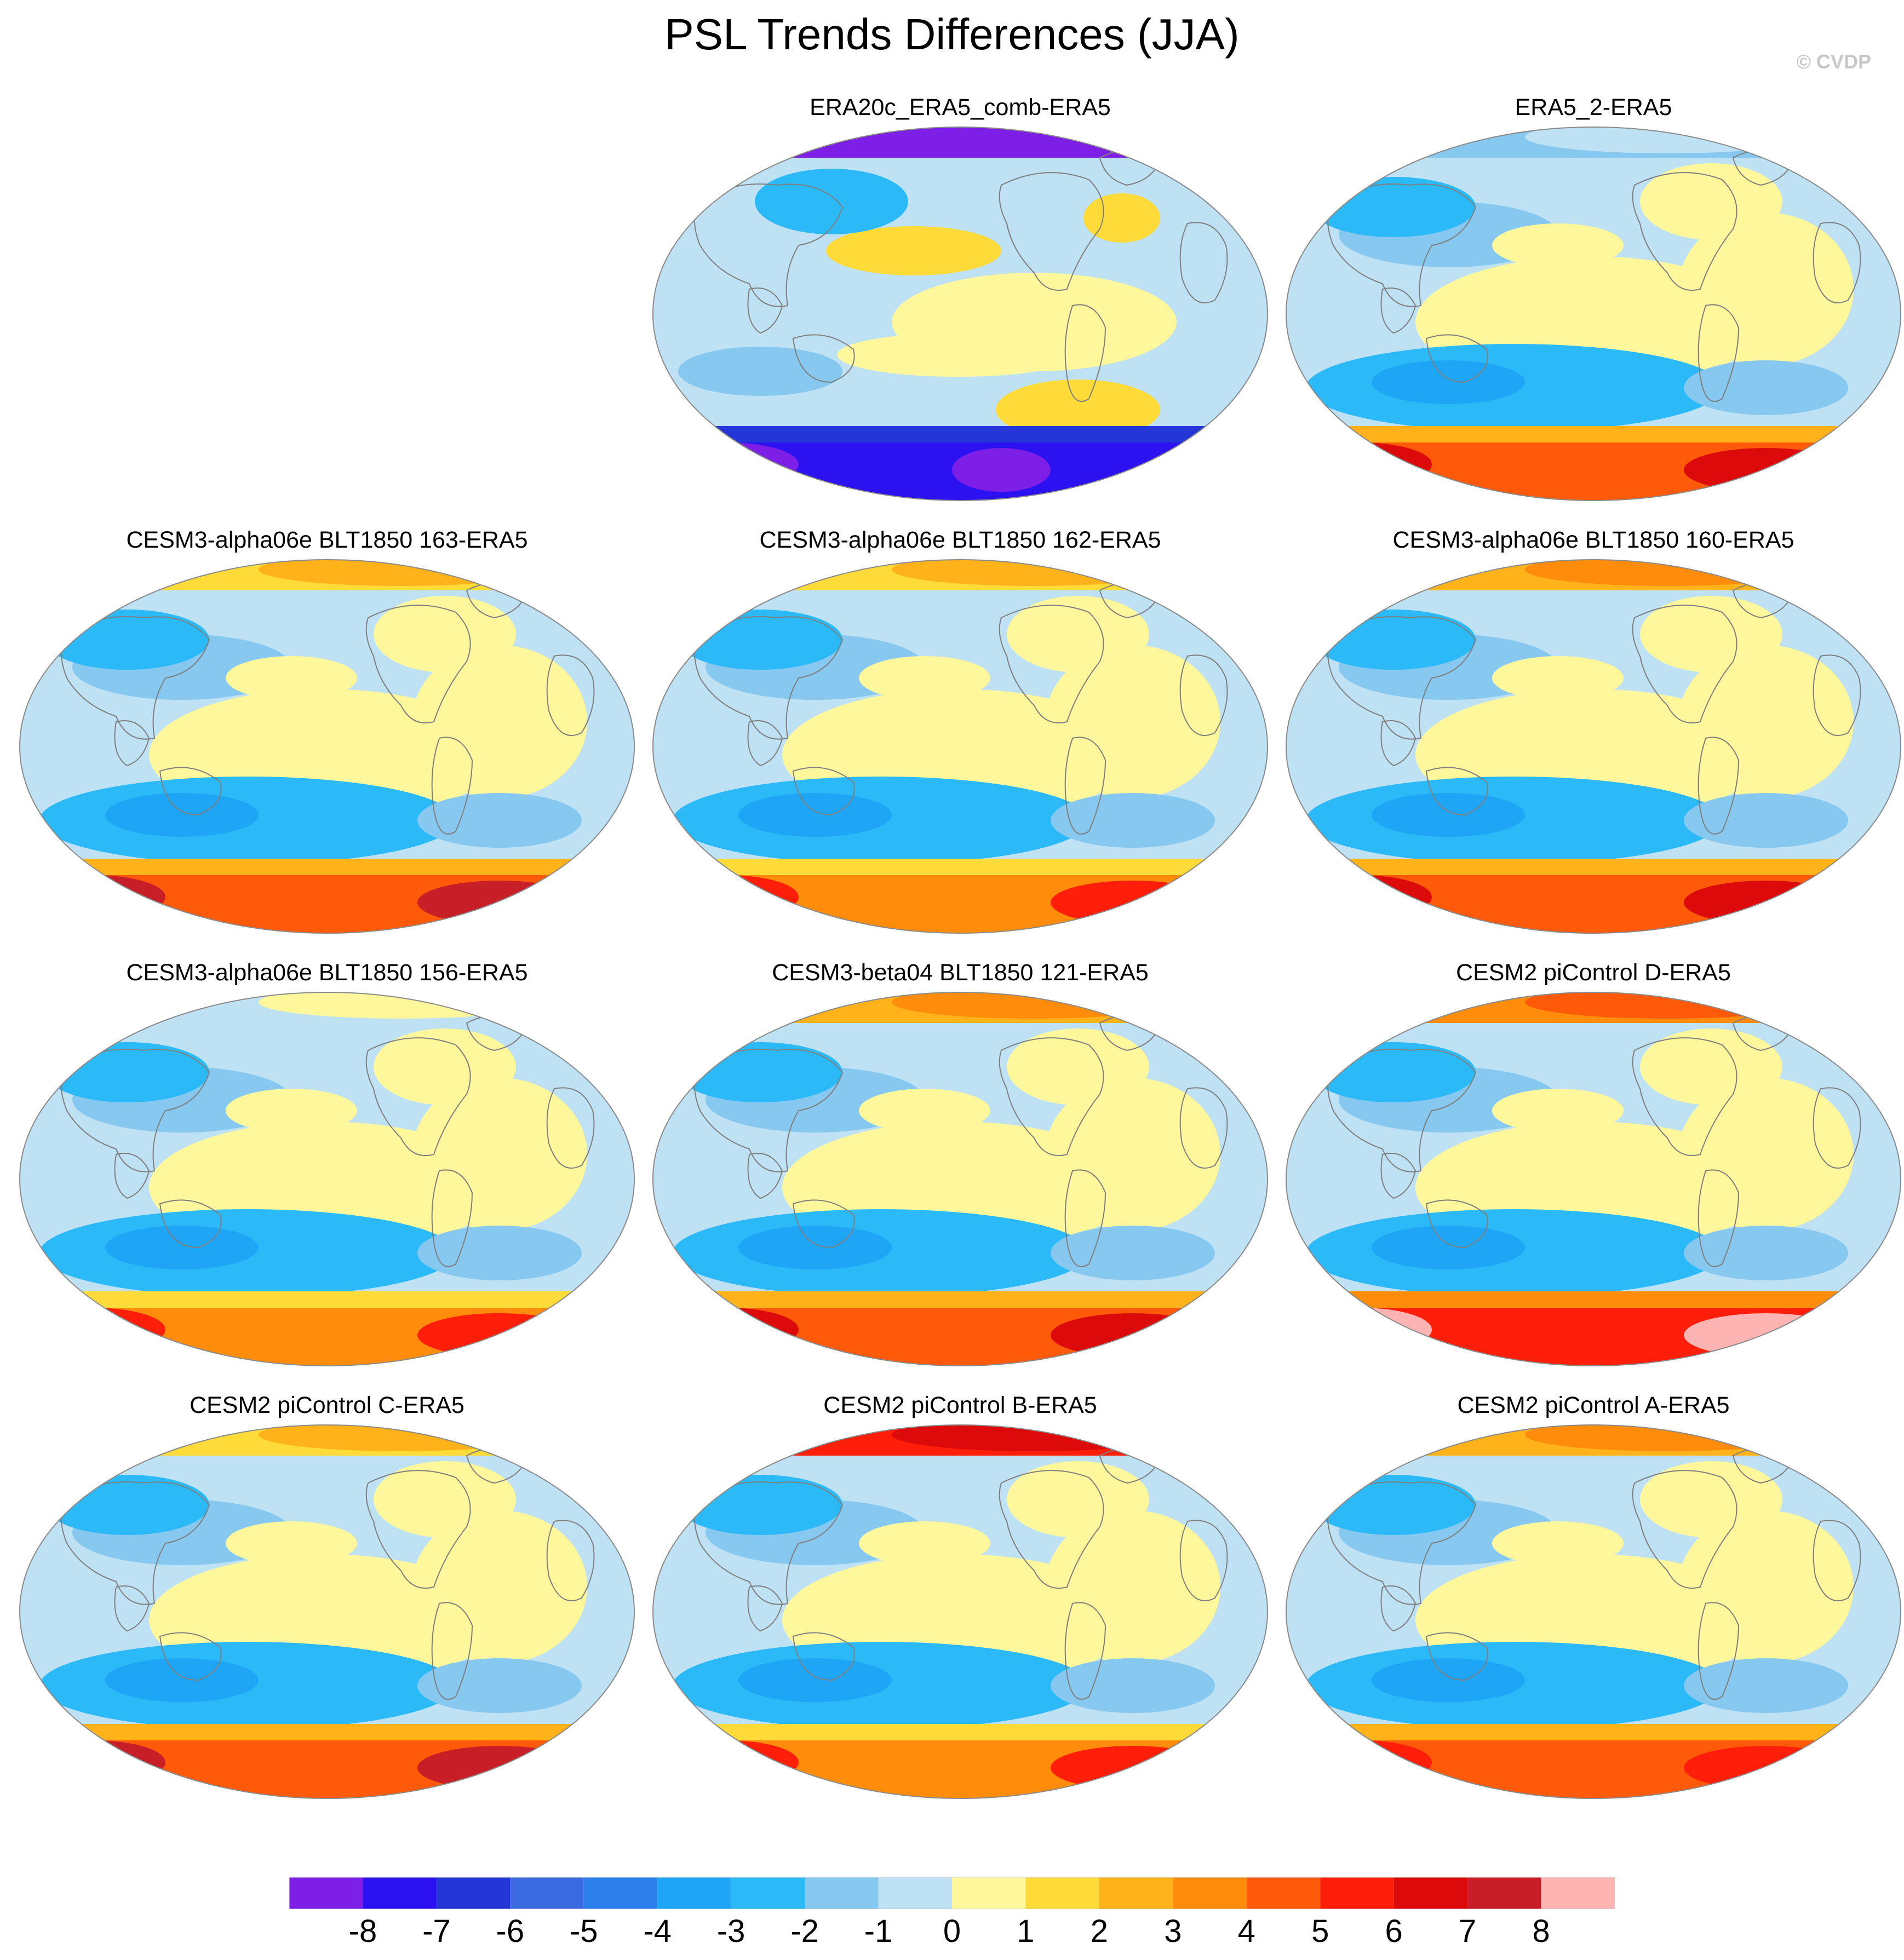 The height and width of the screenshot is (1960, 1904). I want to click on map-panel: CESM3-alpha06e BLT1850 156-ERA5, so click(327, 1174).